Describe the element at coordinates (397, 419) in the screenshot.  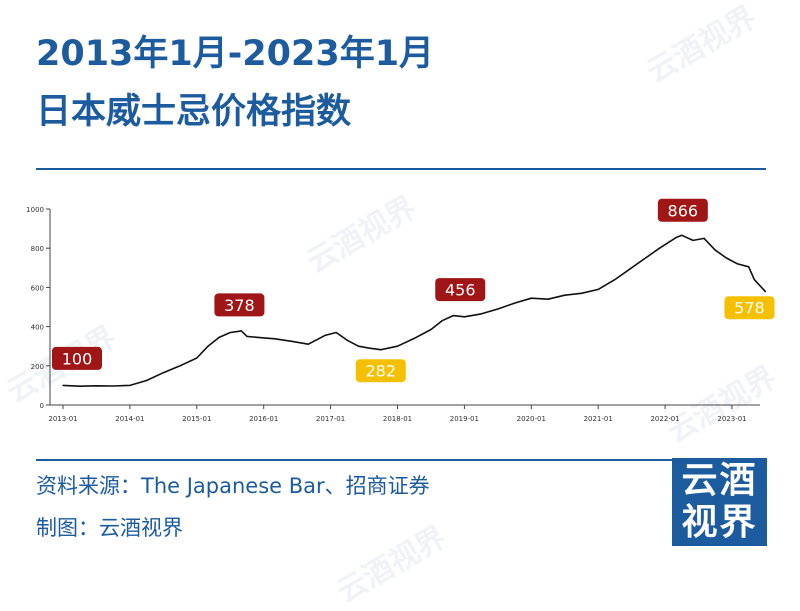
I see `x-tick-label: 2018-01` at that location.